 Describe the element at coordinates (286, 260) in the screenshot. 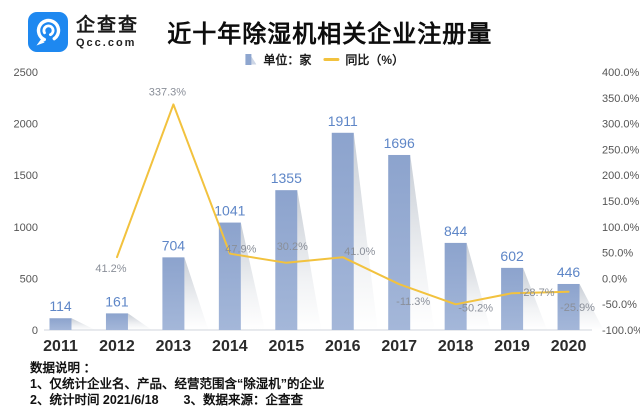

I see `bar-2015` at that location.